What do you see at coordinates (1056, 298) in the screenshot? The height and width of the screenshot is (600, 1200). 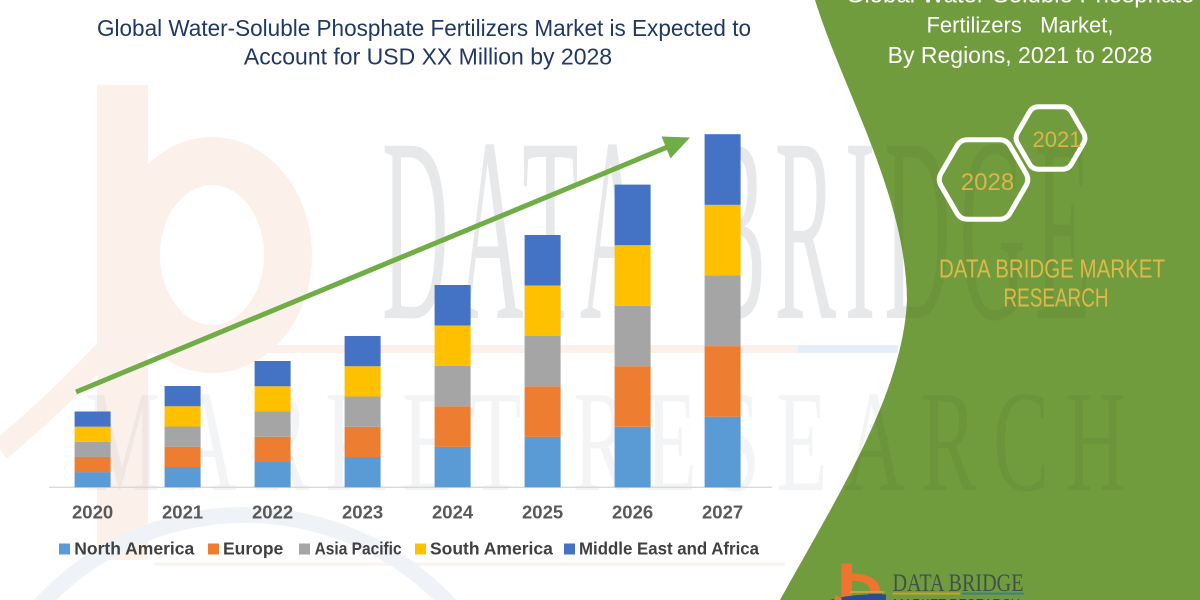 I see `svg-text: RESEARCH` at bounding box center [1056, 298].